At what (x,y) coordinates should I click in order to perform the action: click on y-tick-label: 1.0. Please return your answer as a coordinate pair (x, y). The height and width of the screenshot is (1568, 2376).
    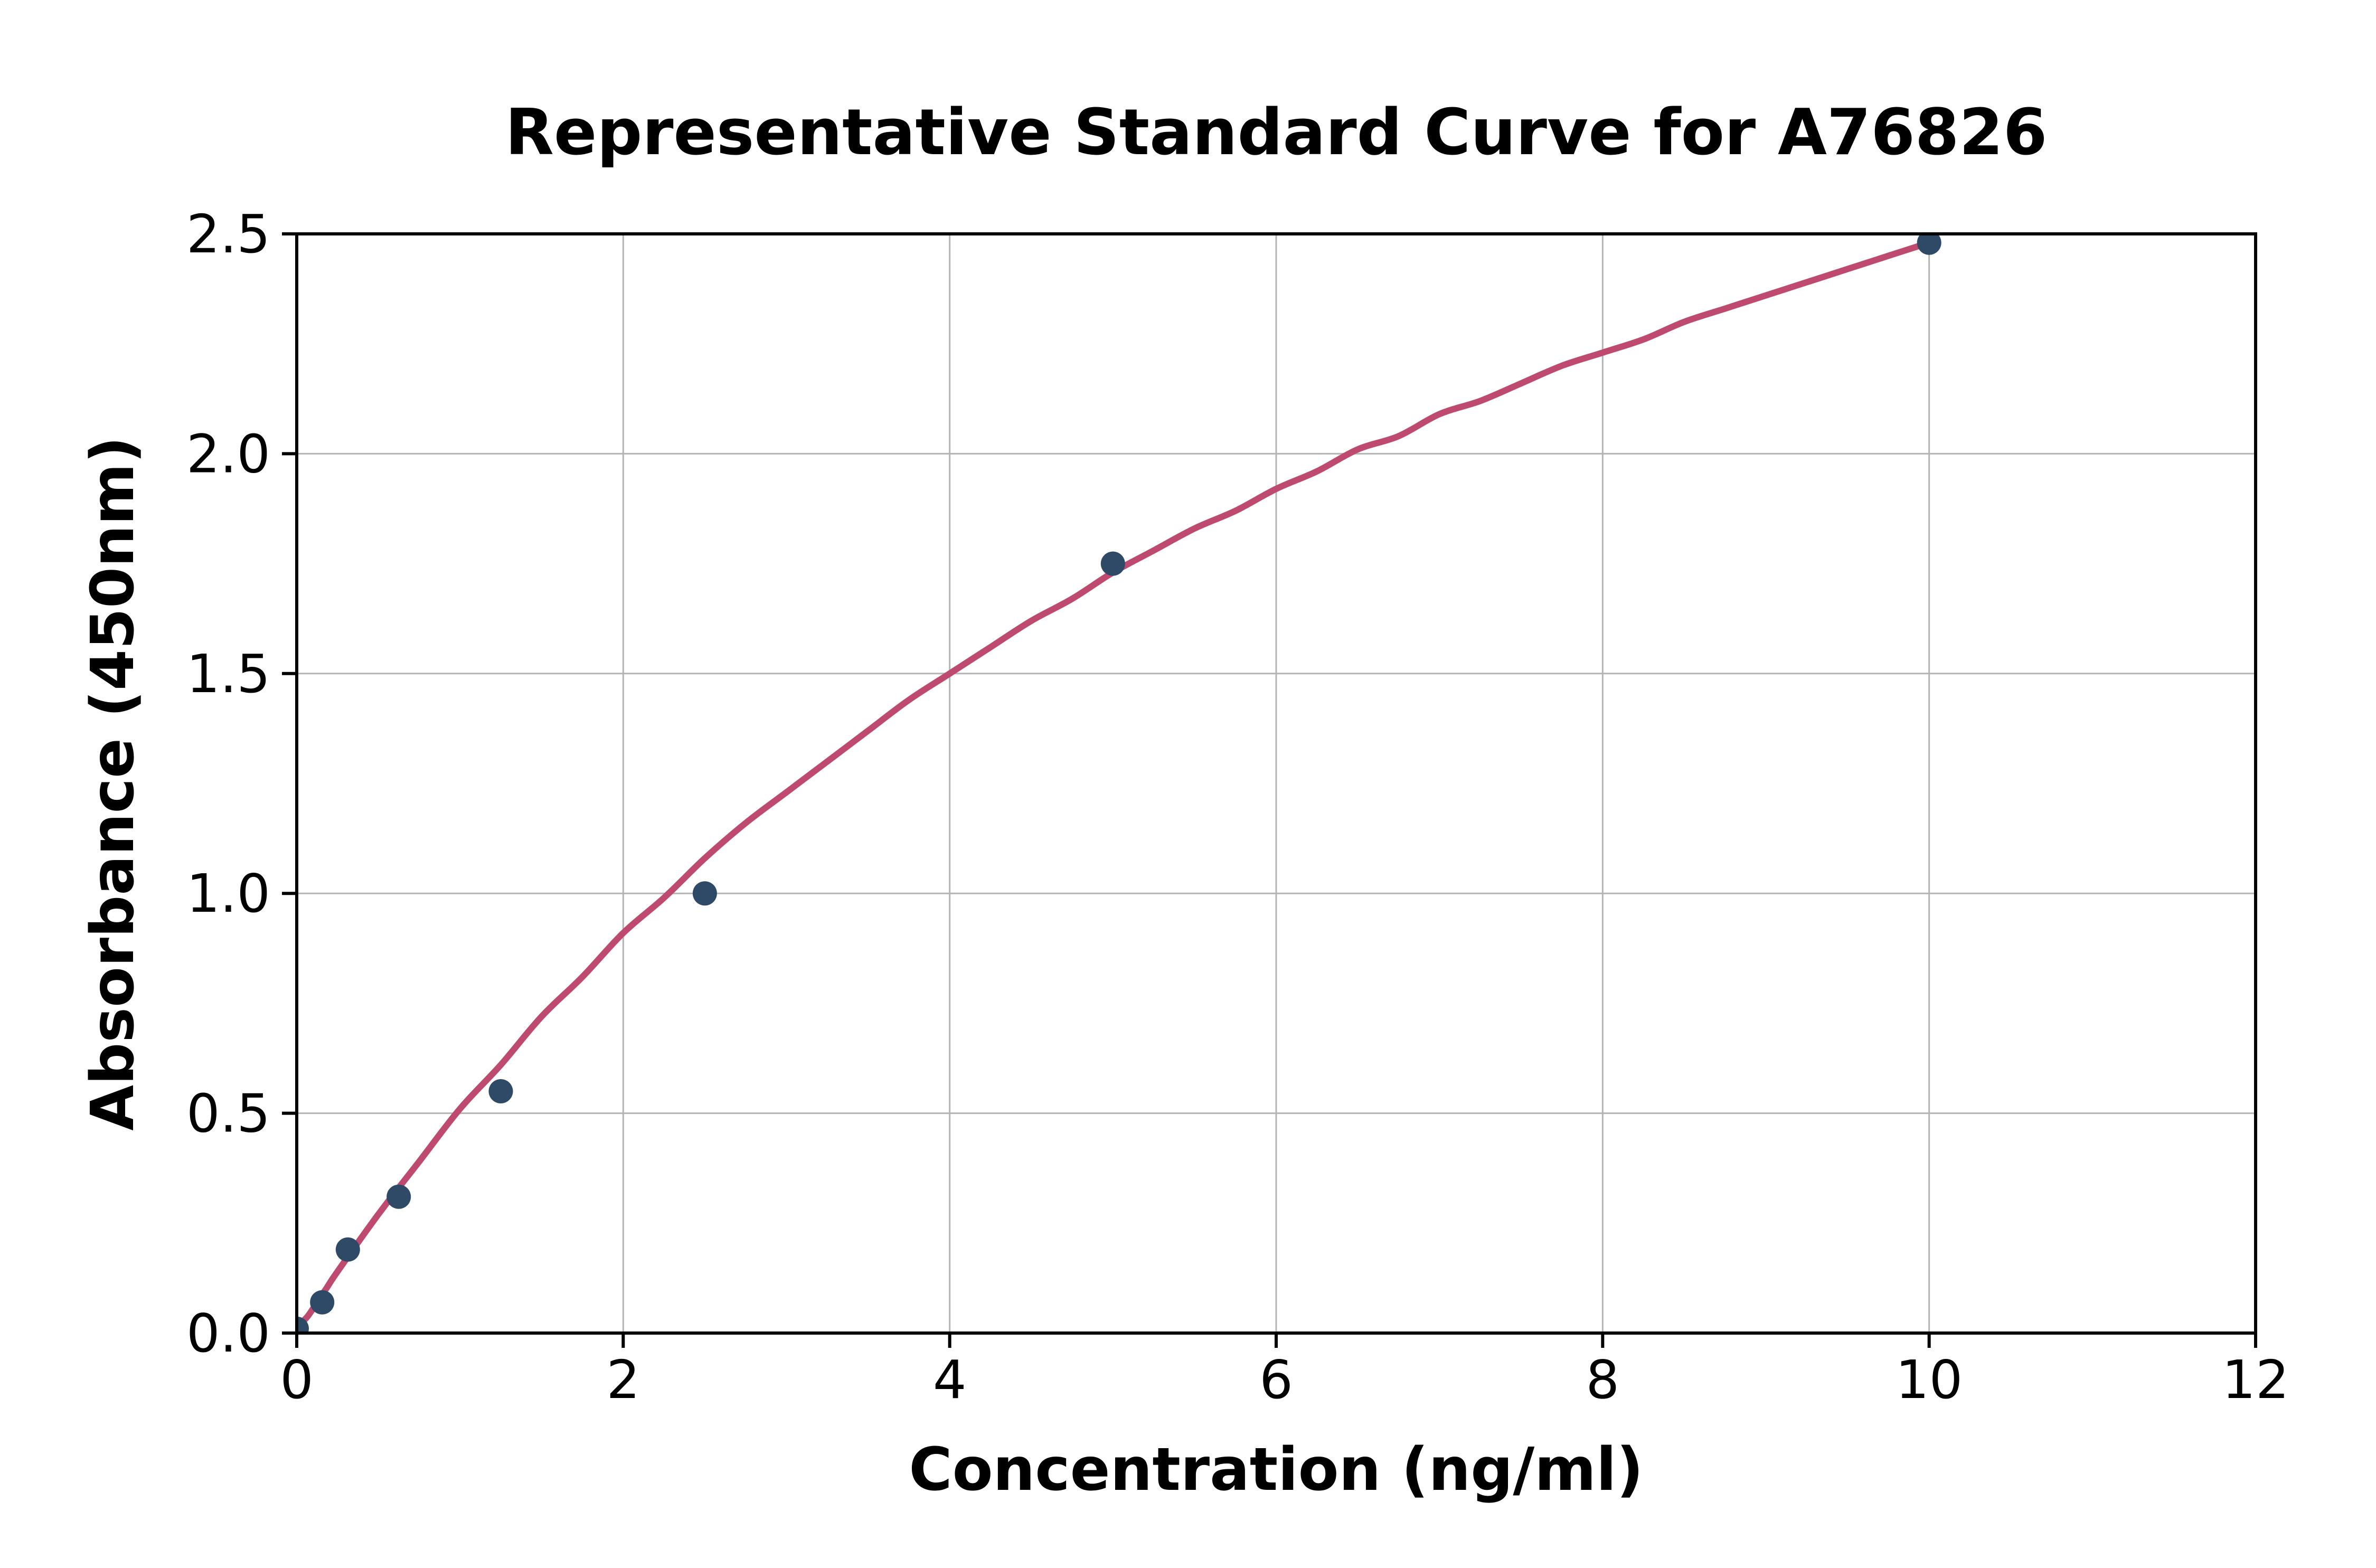
    Looking at the image, I should click on (228, 893).